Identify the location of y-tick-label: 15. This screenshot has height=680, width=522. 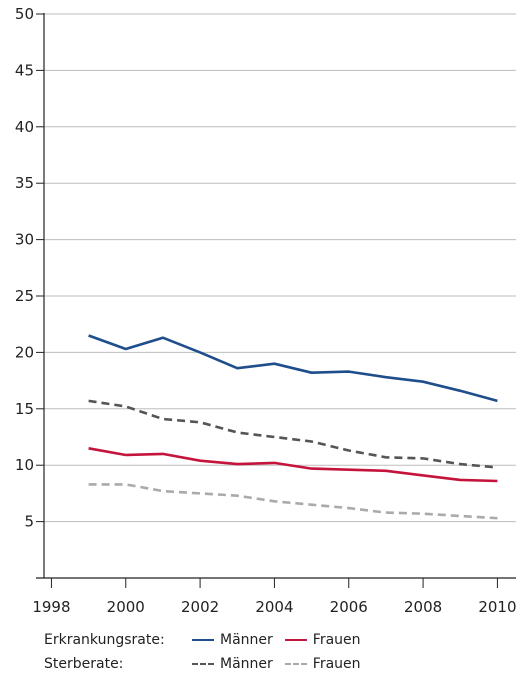
(24, 409).